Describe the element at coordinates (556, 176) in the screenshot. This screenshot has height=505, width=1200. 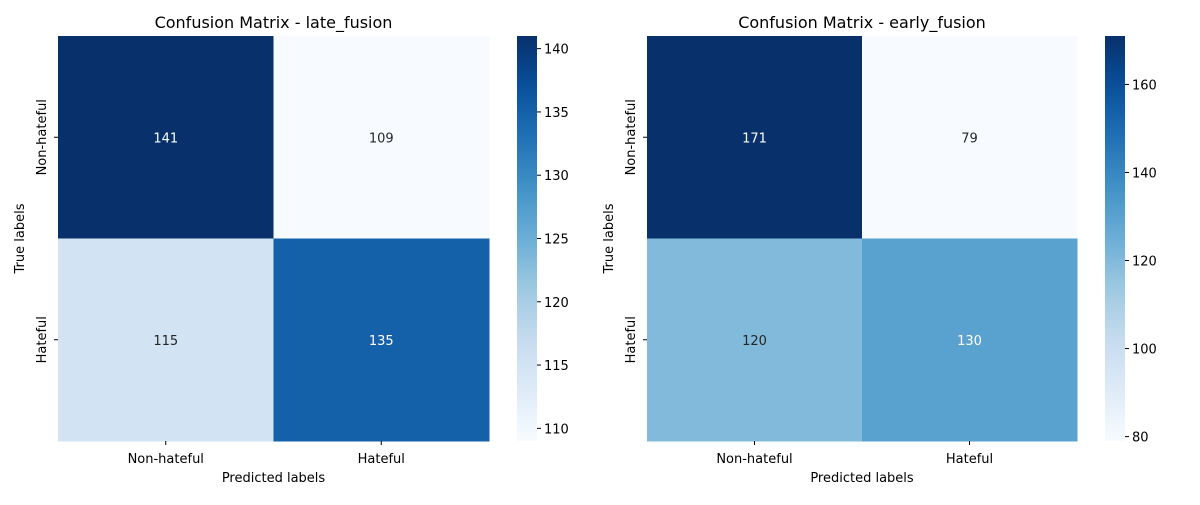
I see `colorbar-tick-label: 130` at that location.